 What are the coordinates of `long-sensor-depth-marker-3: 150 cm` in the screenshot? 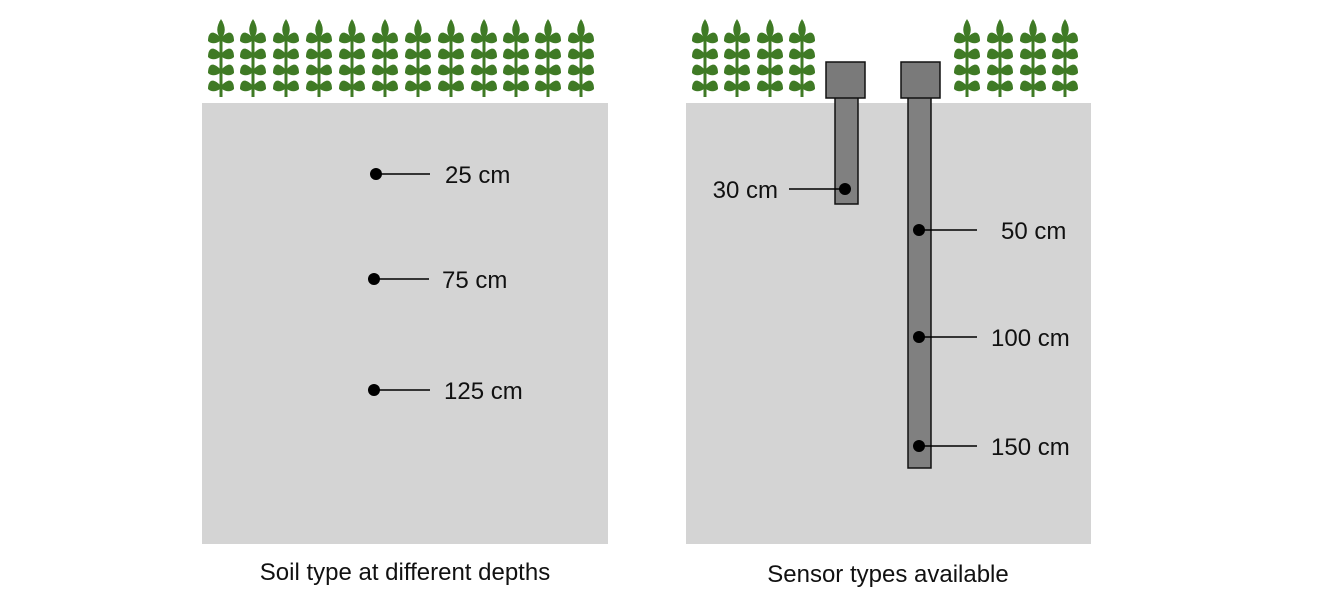 It's located at (991, 447).